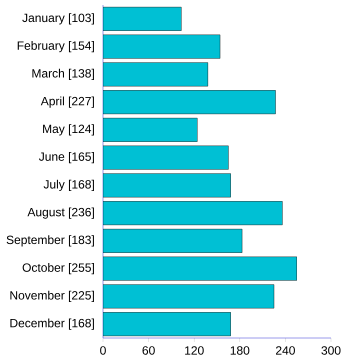 The width and height of the screenshot is (350, 364). I want to click on y-tick-label: July [168], so click(69, 185).